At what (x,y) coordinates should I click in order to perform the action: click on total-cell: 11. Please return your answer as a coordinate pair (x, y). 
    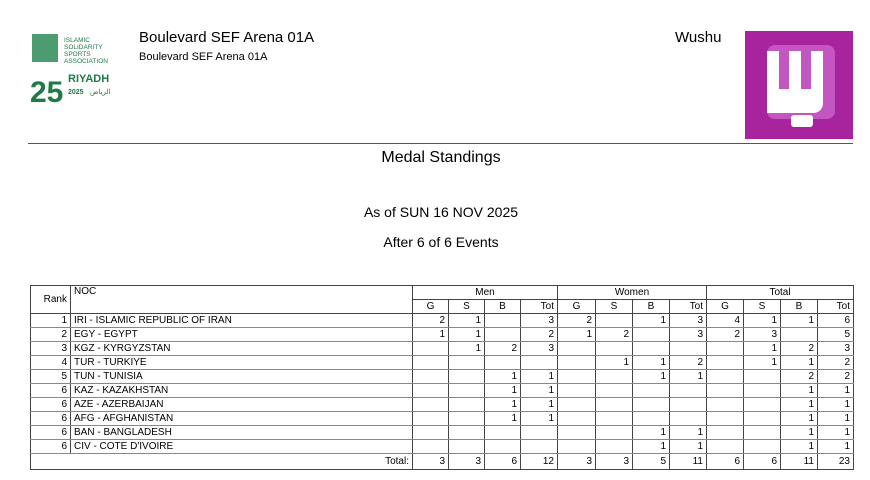
    Looking at the image, I should click on (688, 461).